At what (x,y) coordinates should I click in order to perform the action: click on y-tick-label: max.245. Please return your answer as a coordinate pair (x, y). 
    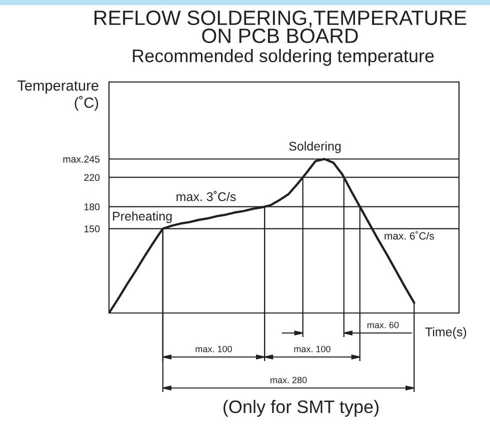
    Looking at the image, I should click on (81, 159).